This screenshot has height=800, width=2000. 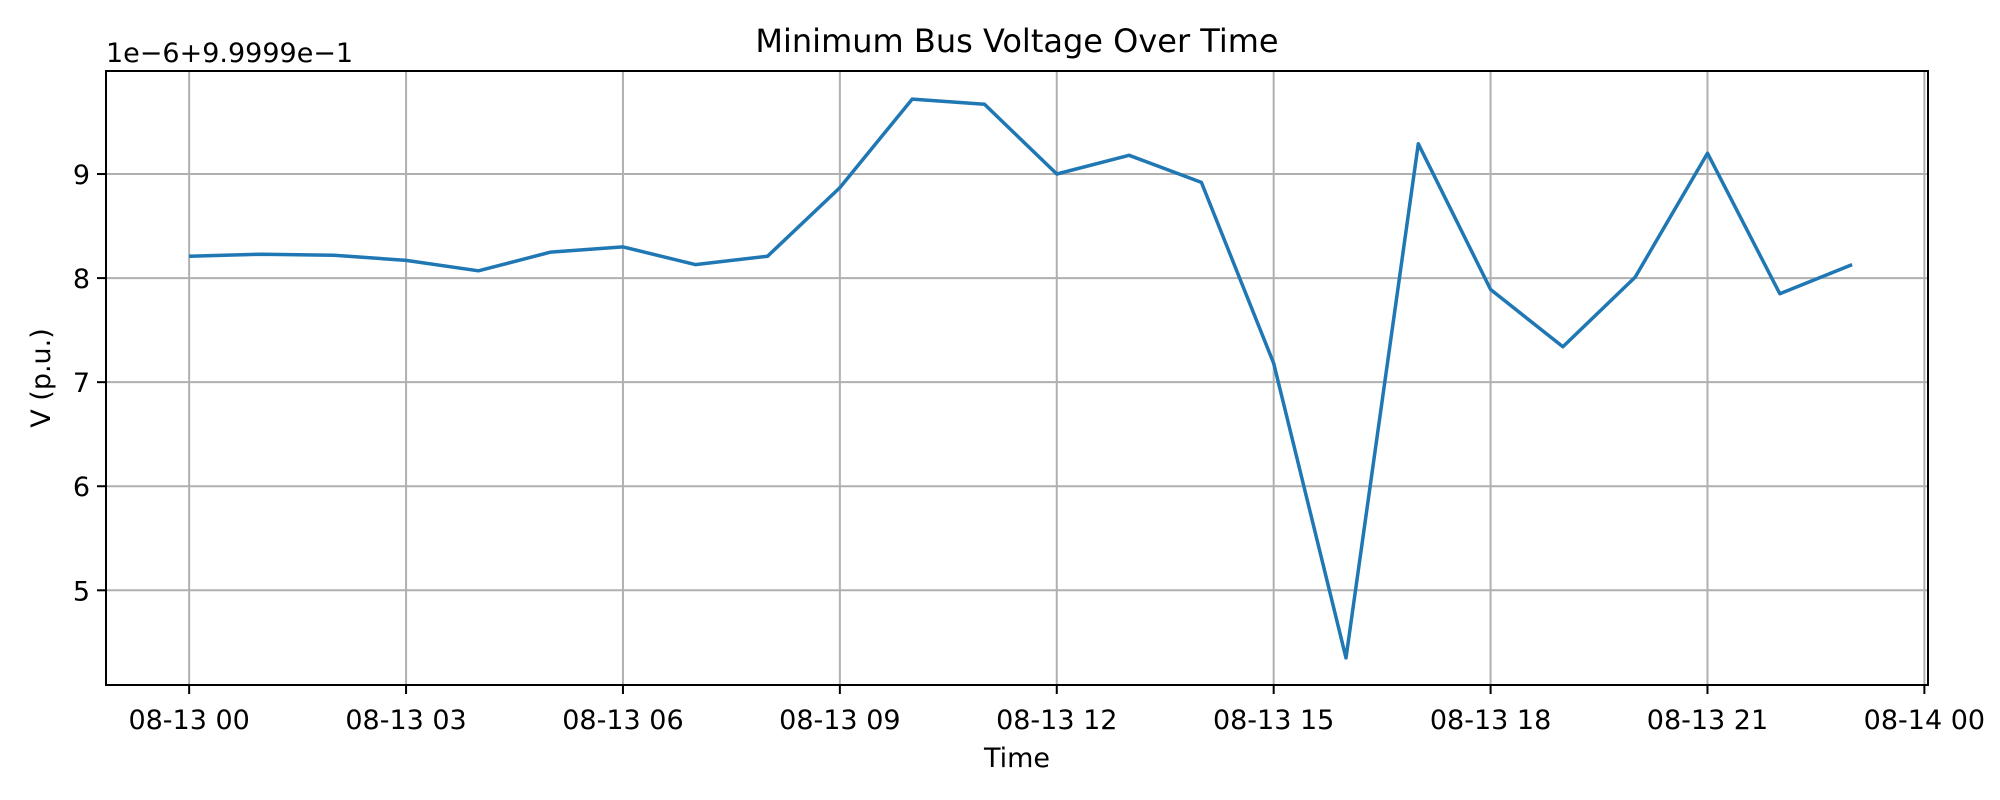 What do you see at coordinates (81, 591) in the screenshot?
I see `y-tick-label: 5` at bounding box center [81, 591].